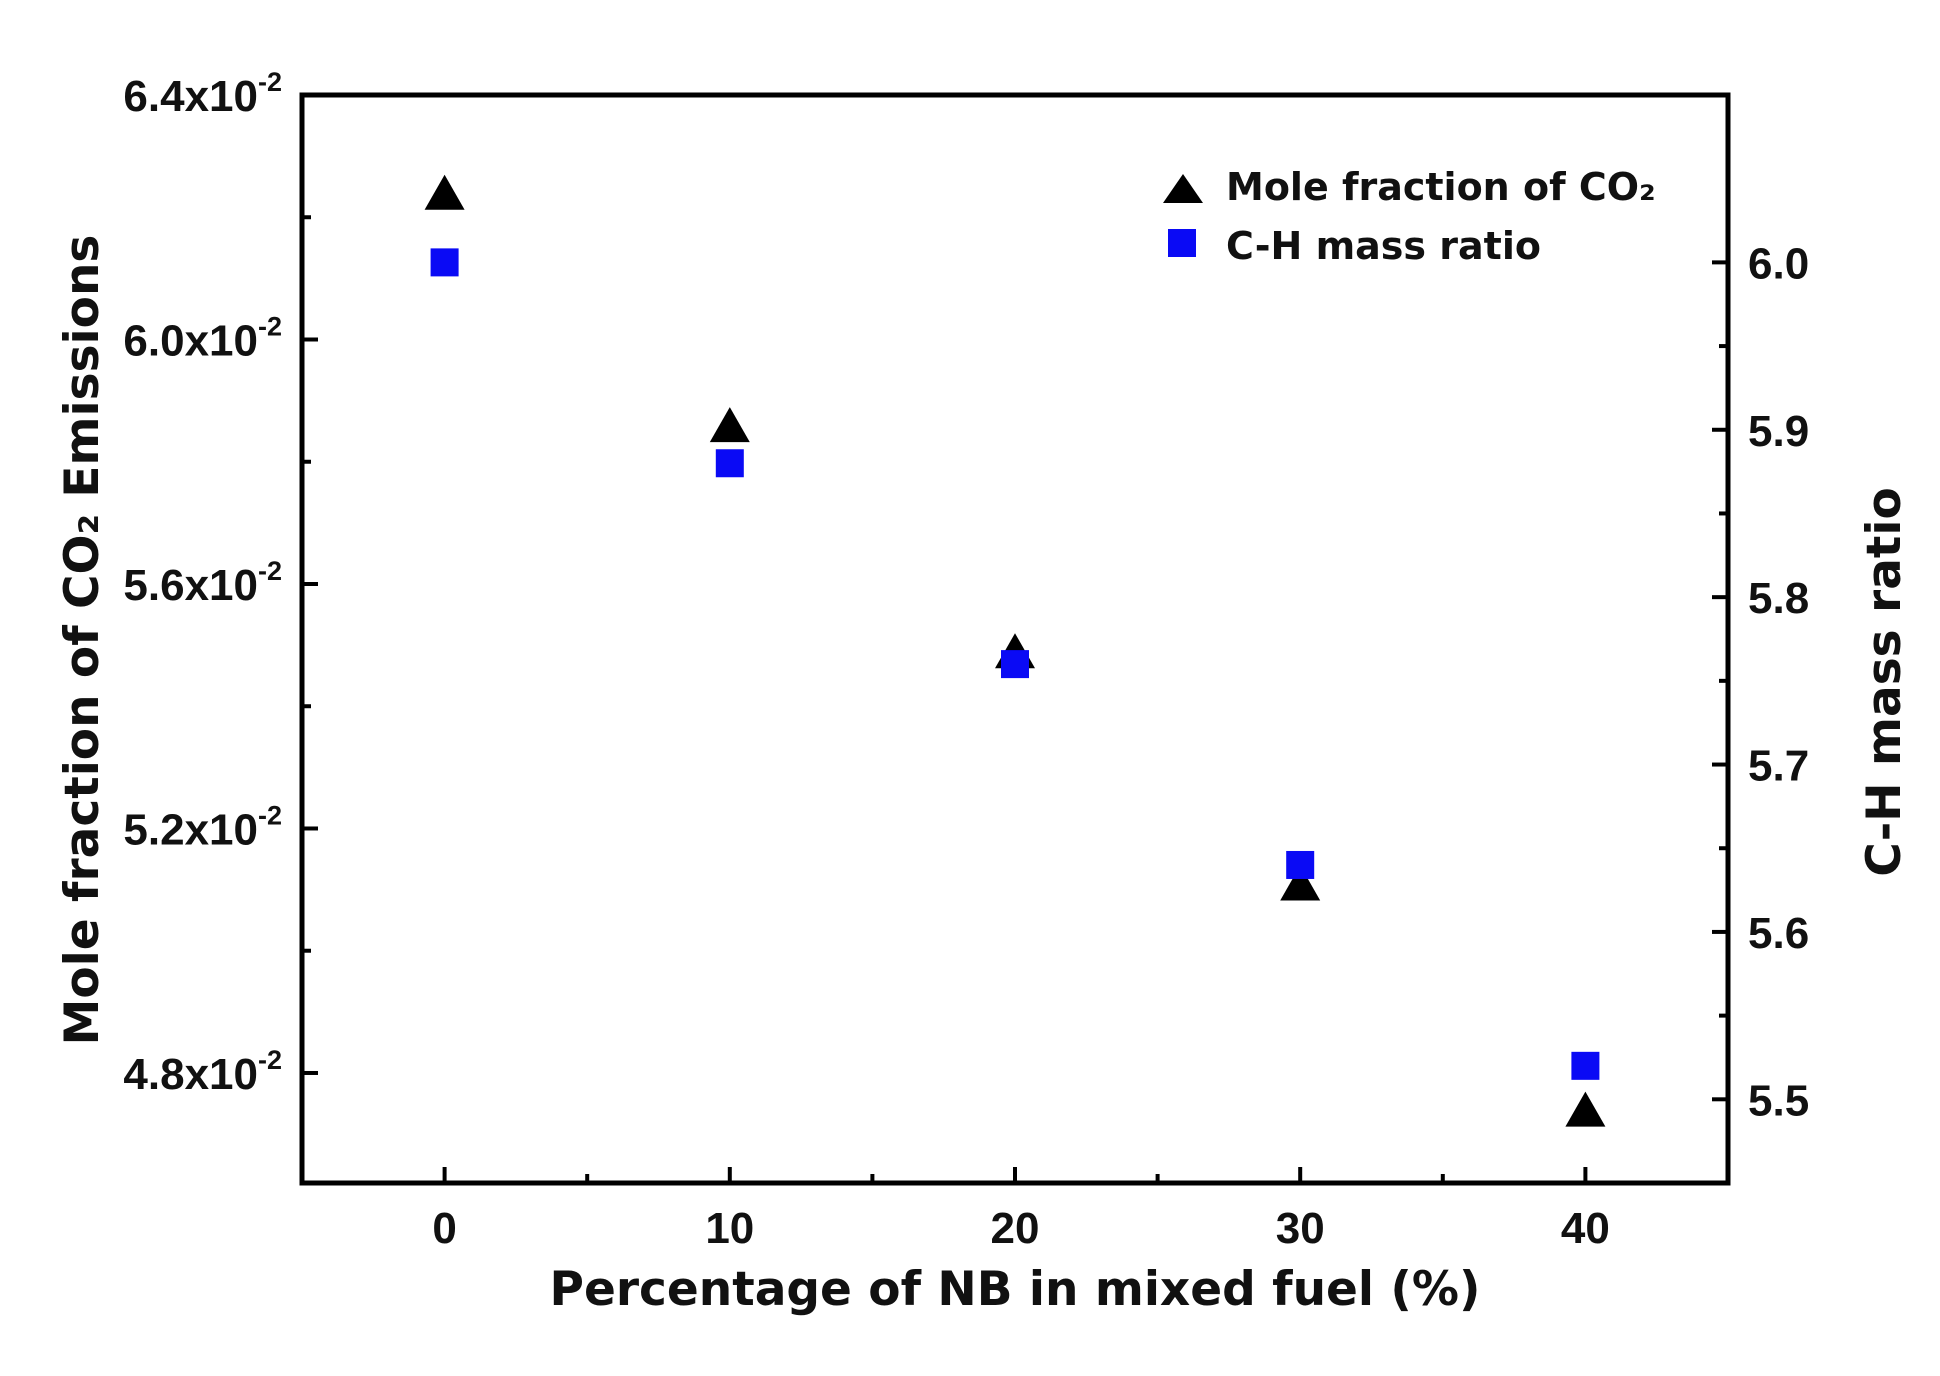  What do you see at coordinates (1015, 1289) in the screenshot?
I see `x-axis-title: Percentage of NB in mixed fuel (%)` at bounding box center [1015, 1289].